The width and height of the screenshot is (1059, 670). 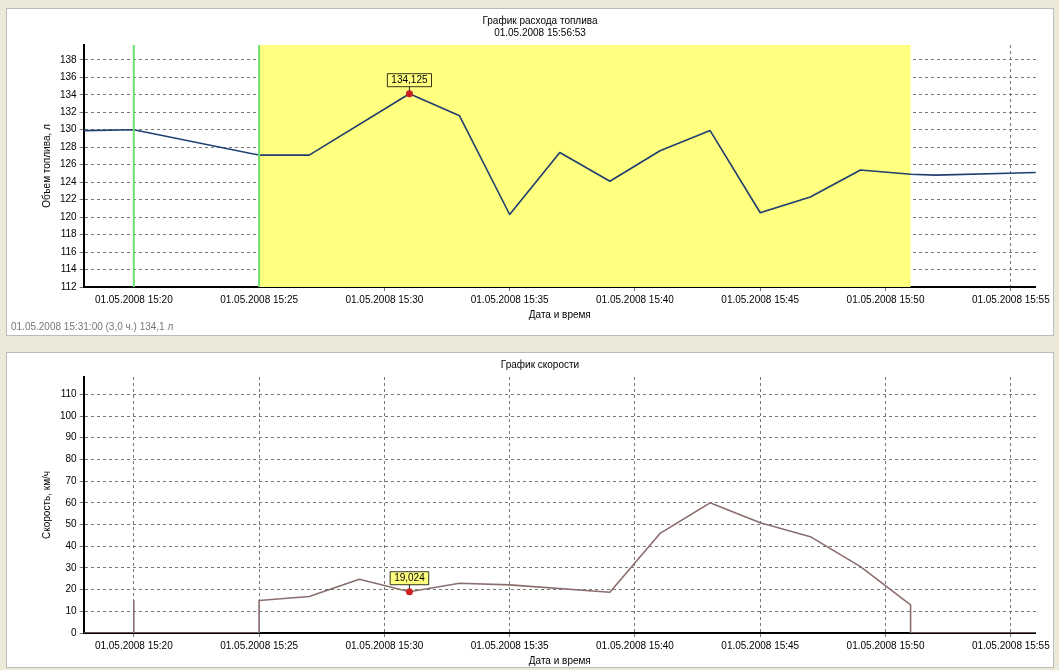 I want to click on y-tick-label: 114, so click(x=69, y=269).